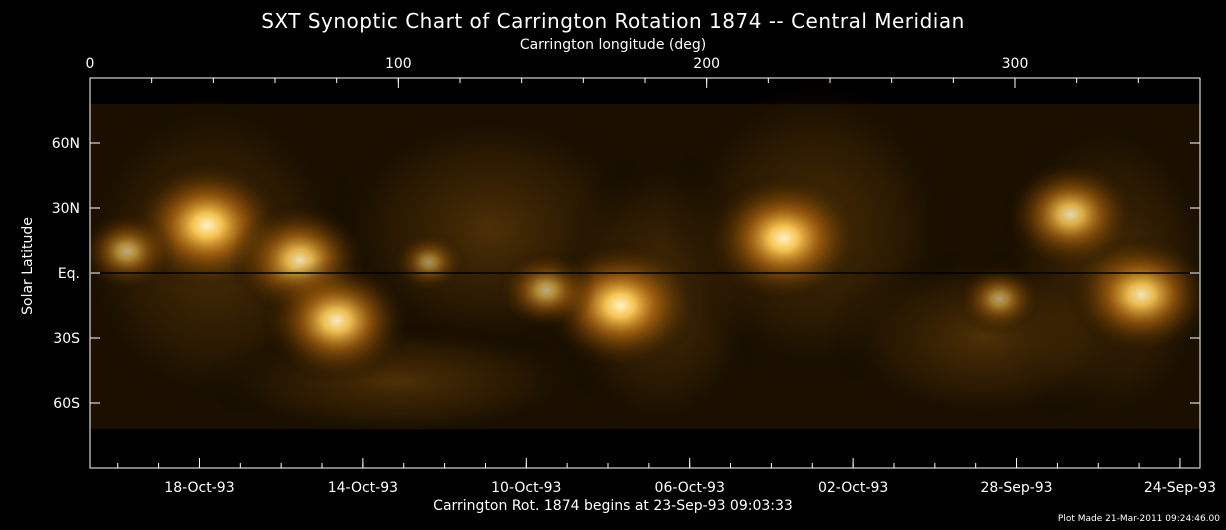  What do you see at coordinates (706, 64) in the screenshot?
I see `top-tick-label: 200` at bounding box center [706, 64].